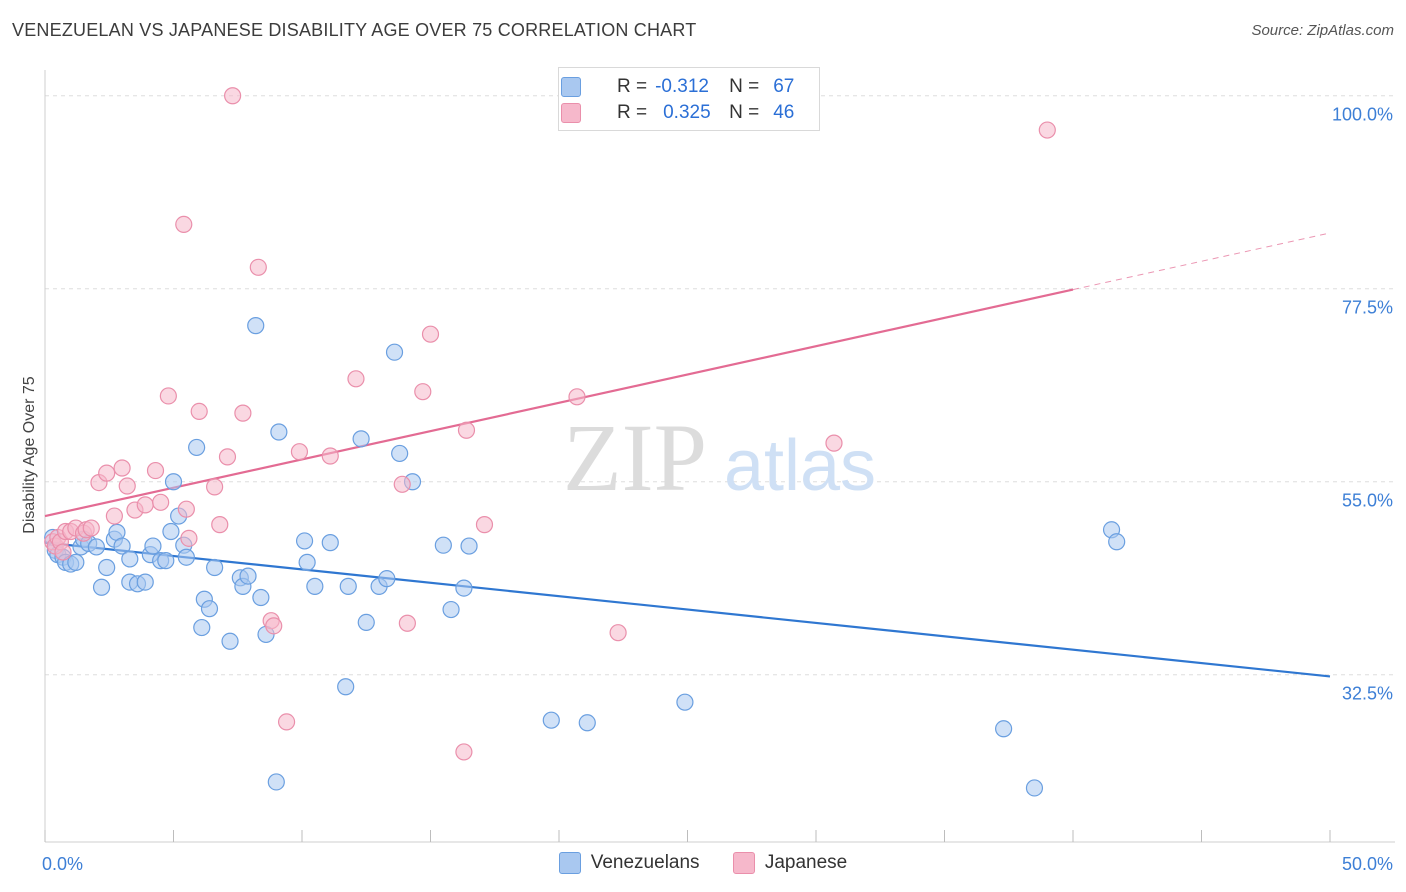 Image resolution: width=1406 pixels, height=892 pixels. I want to click on stats-legend: R = -0.312 N = 67 R = 0.325 N = 46, so click(689, 99).